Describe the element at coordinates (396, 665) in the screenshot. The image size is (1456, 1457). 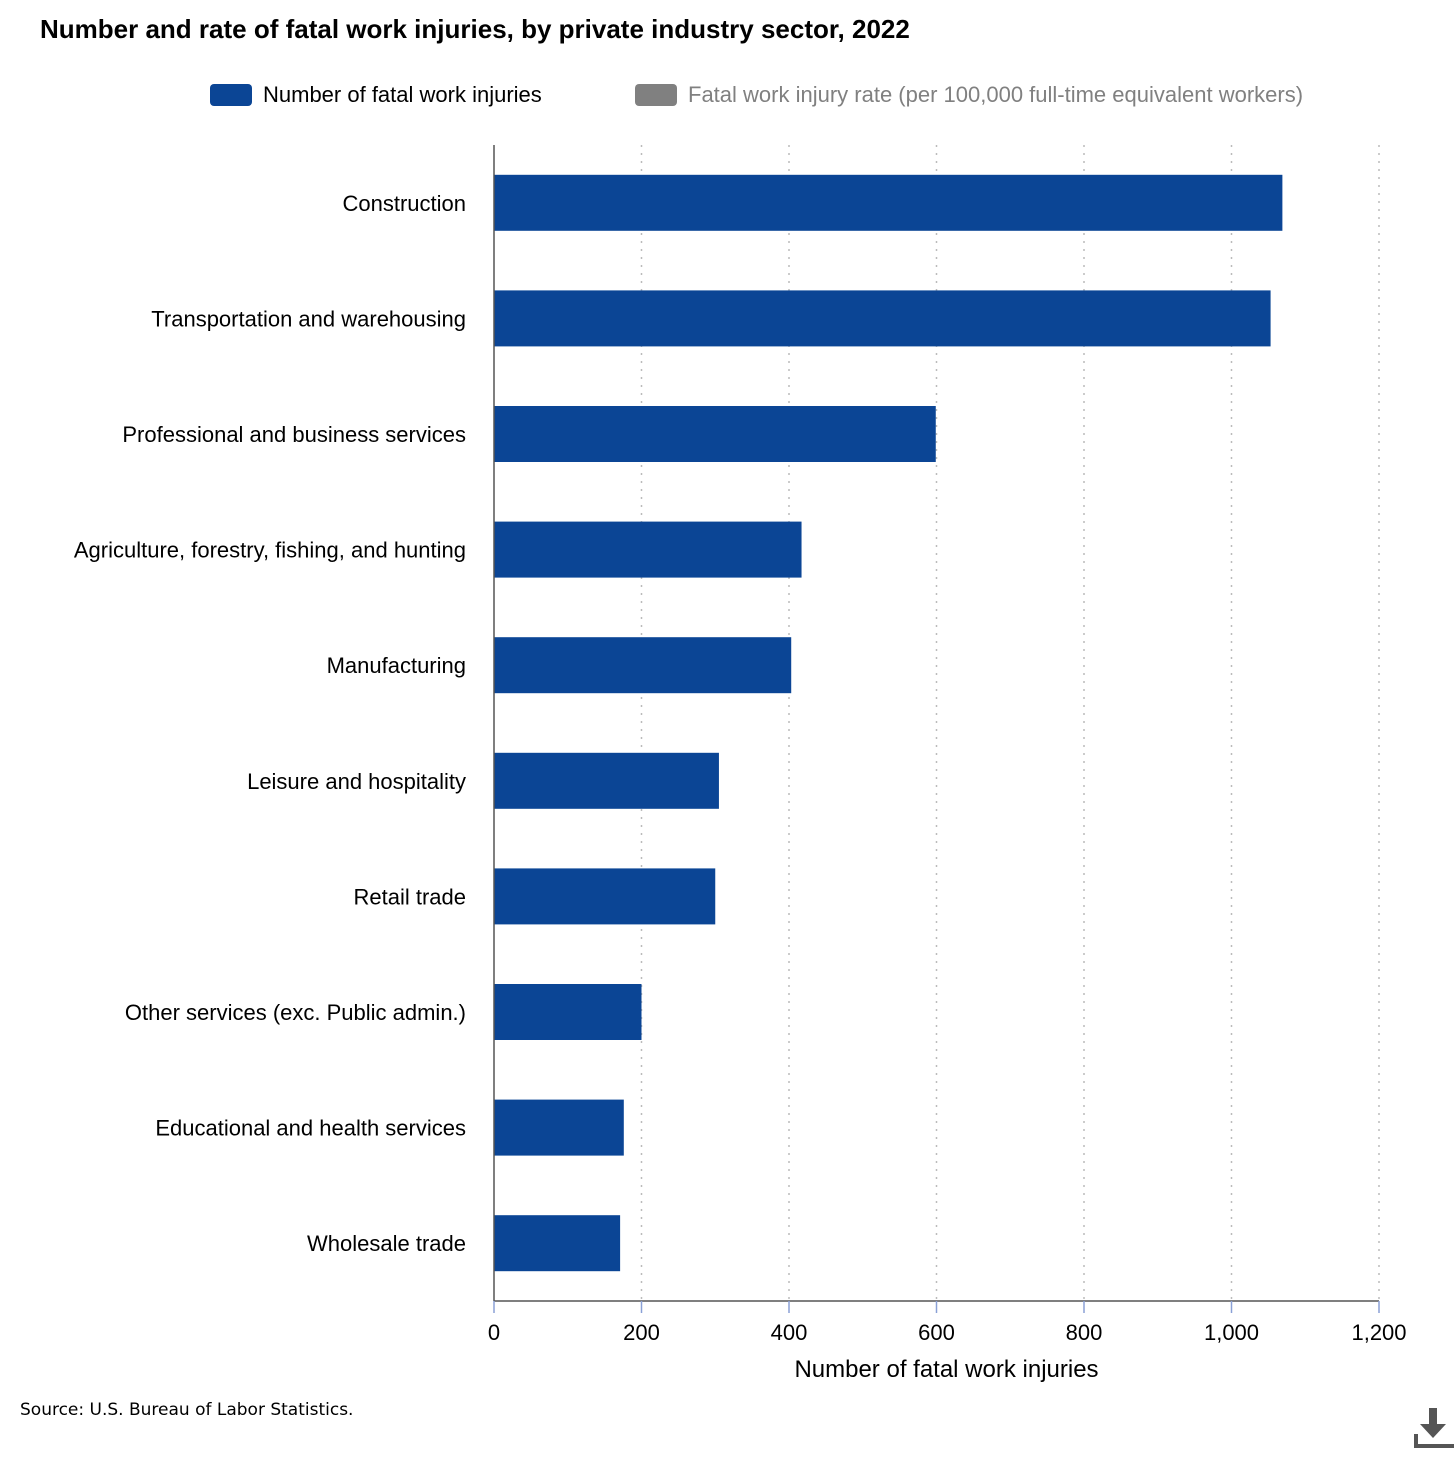
I see `category-label: Manufacturing` at that location.